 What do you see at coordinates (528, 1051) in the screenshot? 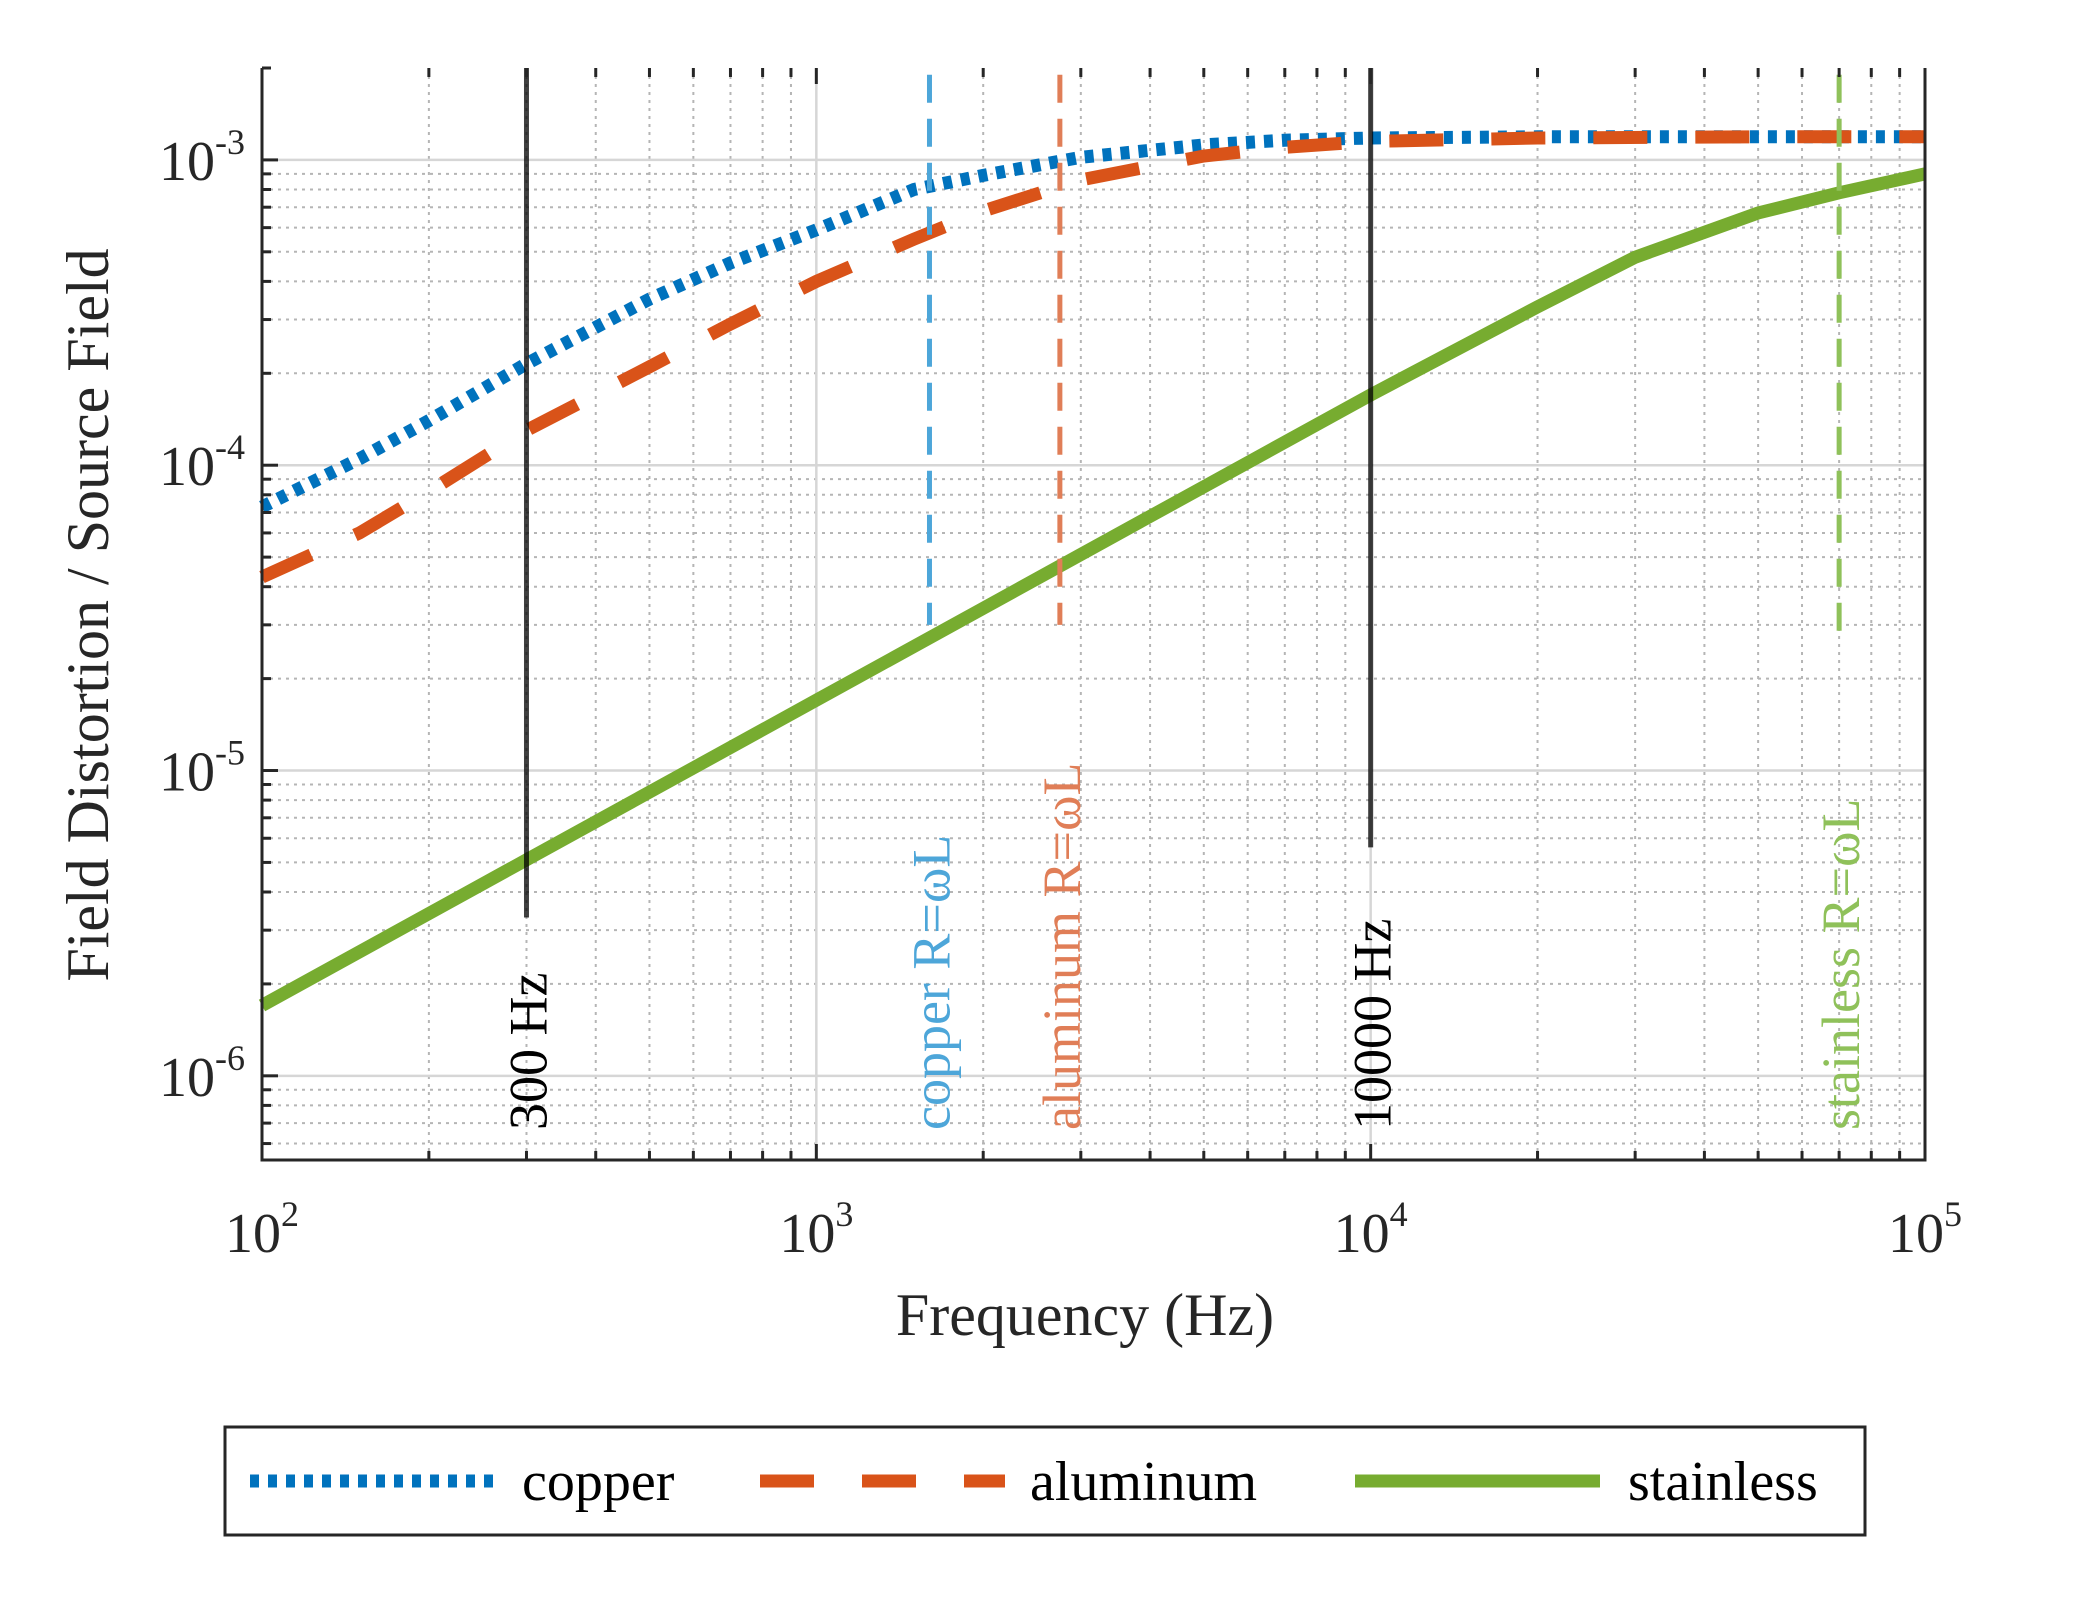
I see `annotation-label-300-hz: 300 Hz` at bounding box center [528, 1051].